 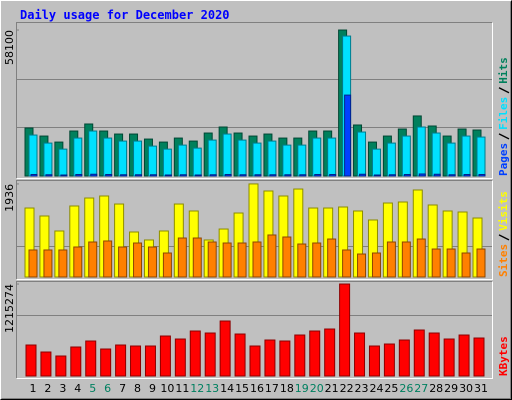 I want to click on x-tick-label: 14, so click(x=227, y=388).